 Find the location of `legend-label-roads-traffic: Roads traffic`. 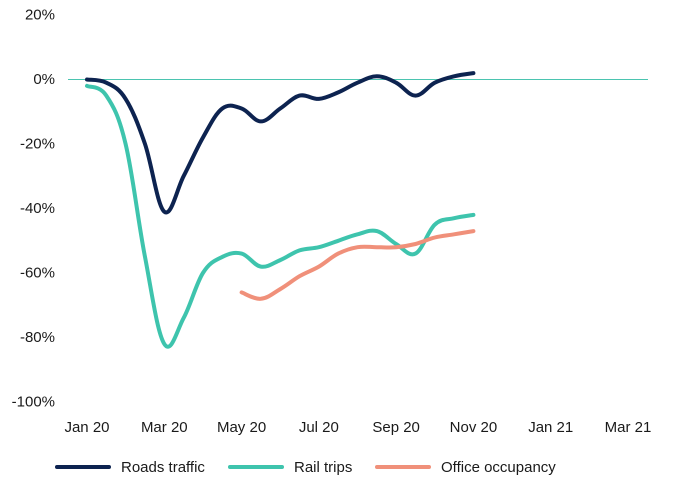

legend-label-roads-traffic: Roads traffic is located at coordinates (163, 467).